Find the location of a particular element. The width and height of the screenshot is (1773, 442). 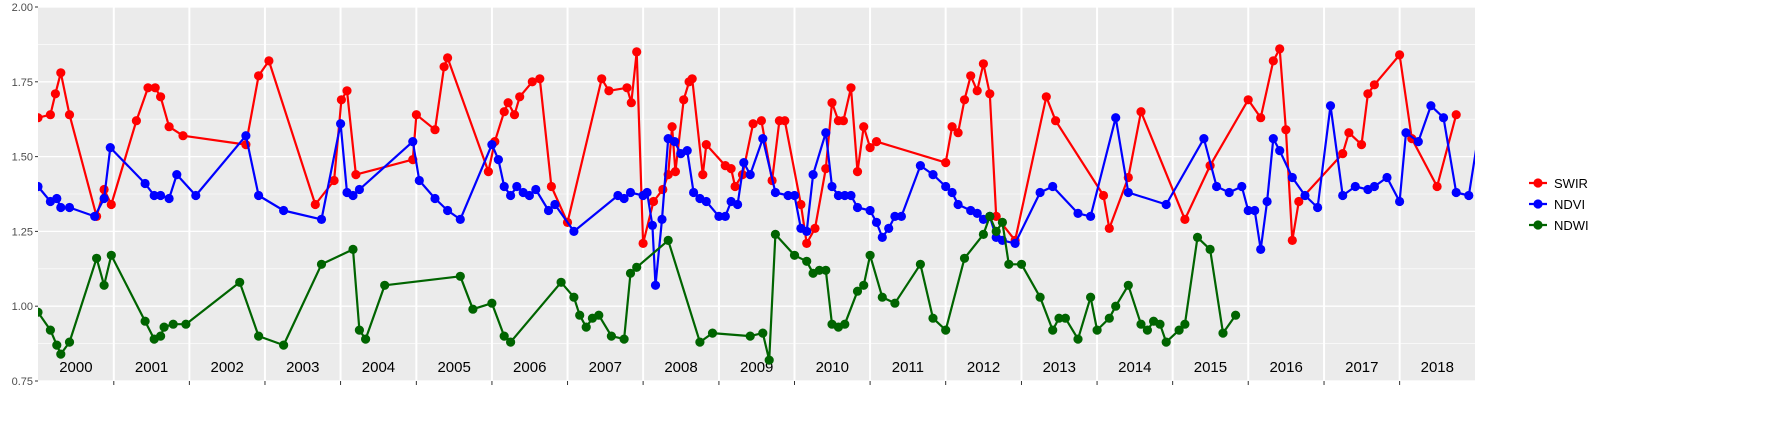

legend-key-point is located at coordinates (1538, 225).